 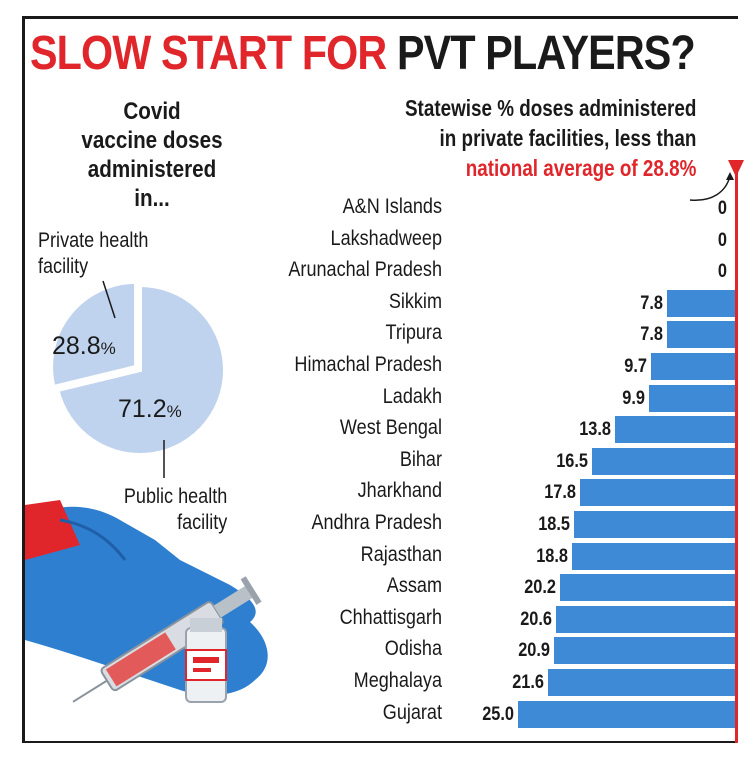 What do you see at coordinates (208, 53) in the screenshot?
I see `headline-red-part: SLOW START FOR` at bounding box center [208, 53].